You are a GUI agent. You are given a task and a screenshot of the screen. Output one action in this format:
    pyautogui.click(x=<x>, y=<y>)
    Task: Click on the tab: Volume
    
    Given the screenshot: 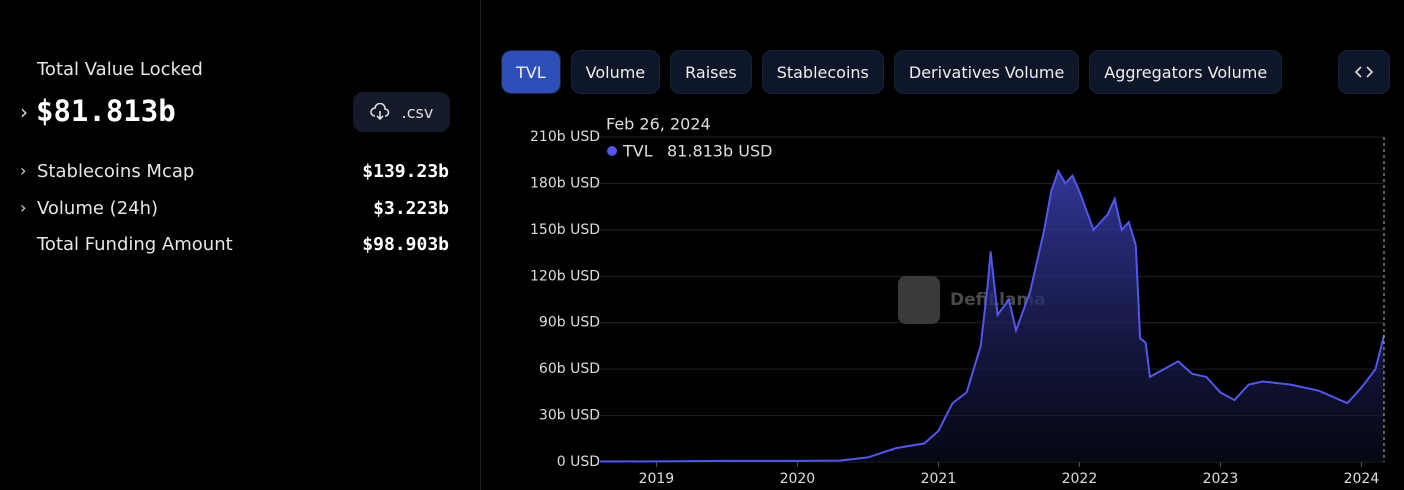 What is the action you would take?
    pyautogui.click(x=615, y=72)
    